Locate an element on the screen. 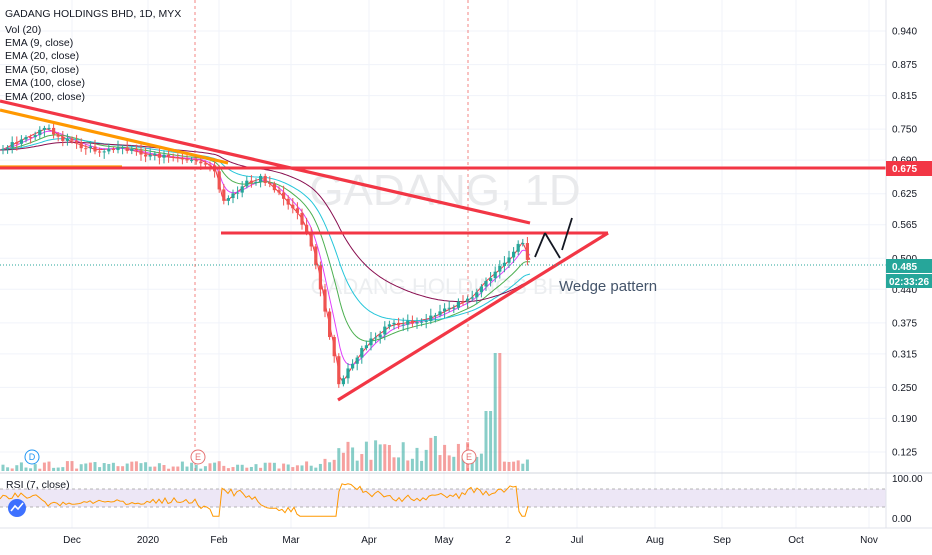 This screenshot has width=932, height=555. event-label: D is located at coordinates (32, 457).